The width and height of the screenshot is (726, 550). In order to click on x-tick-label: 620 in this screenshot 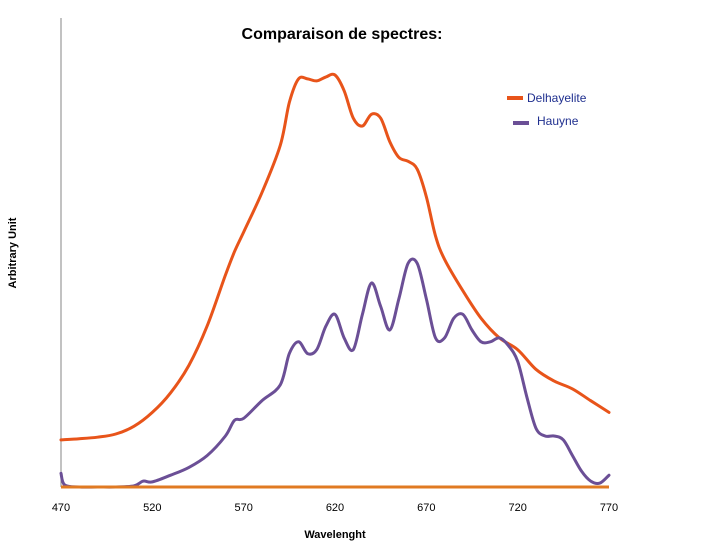, I will do `click(335, 508)`.